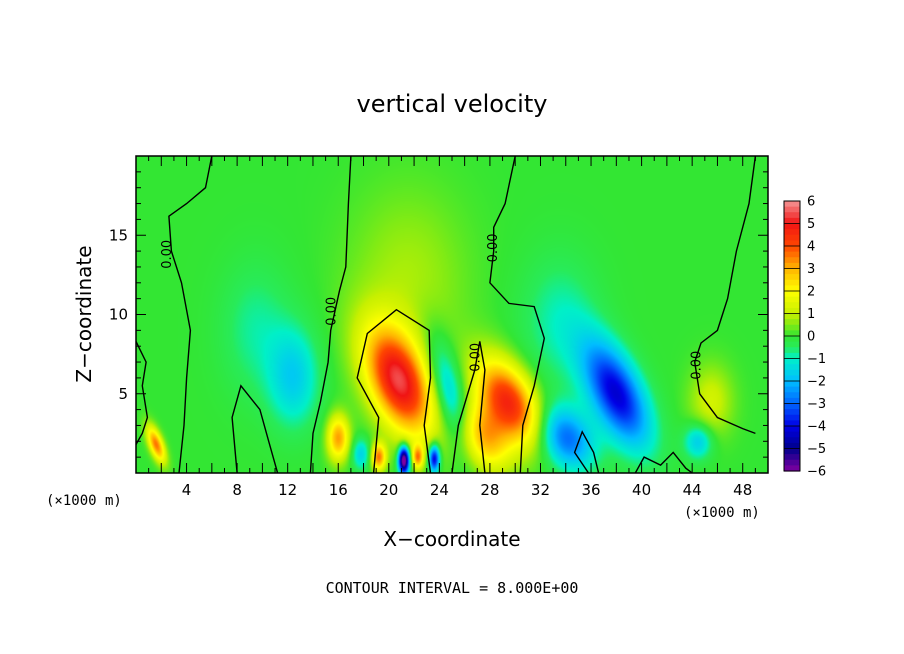 This screenshot has width=904, height=654. I want to click on colorbar-tick-label: −3, so click(816, 404).